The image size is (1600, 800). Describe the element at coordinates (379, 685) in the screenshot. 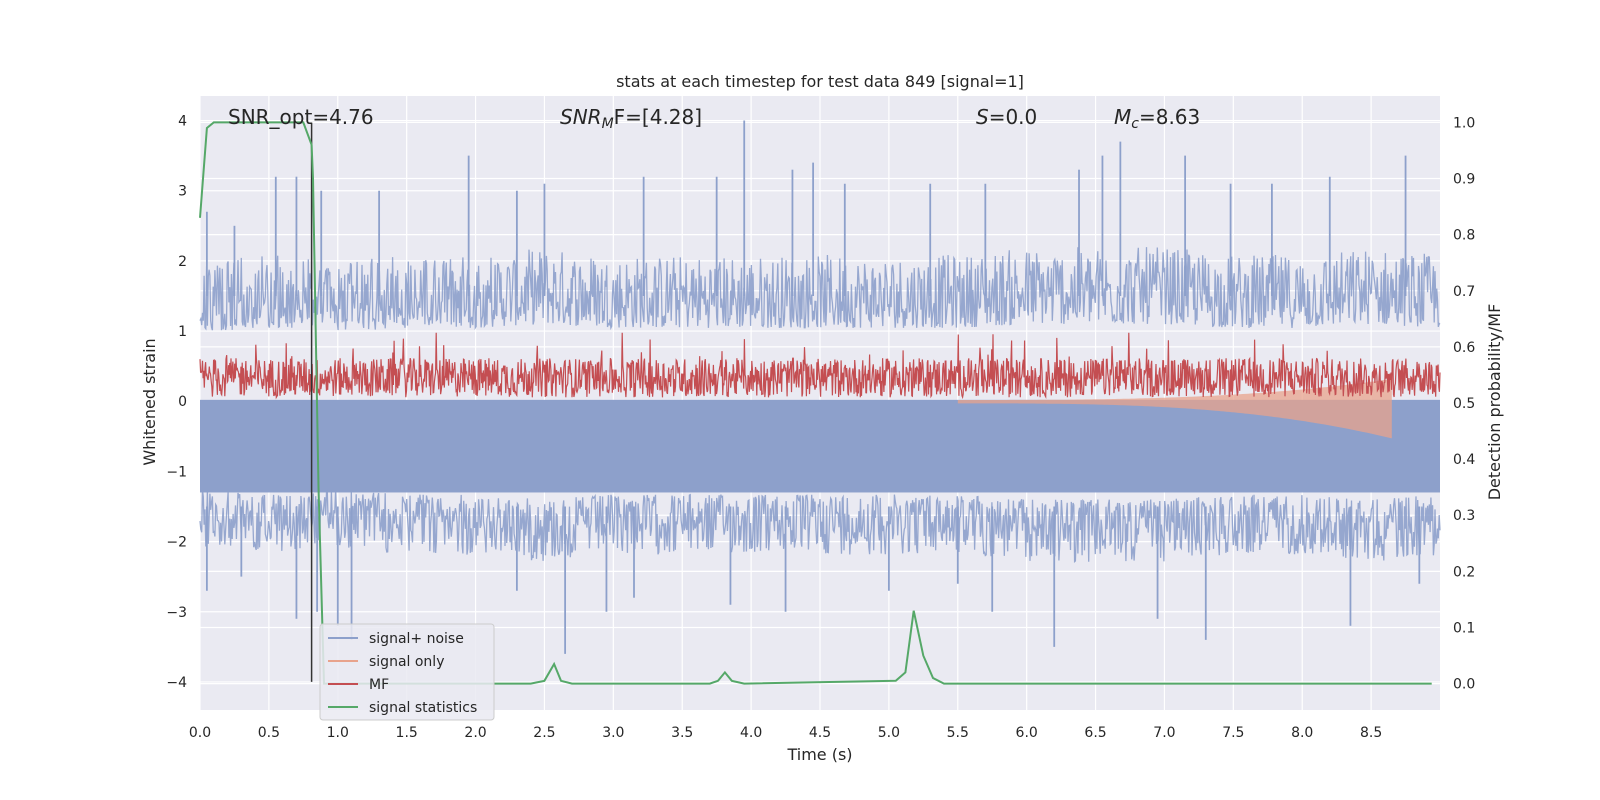

I see `legend-label-mf: MF` at that location.